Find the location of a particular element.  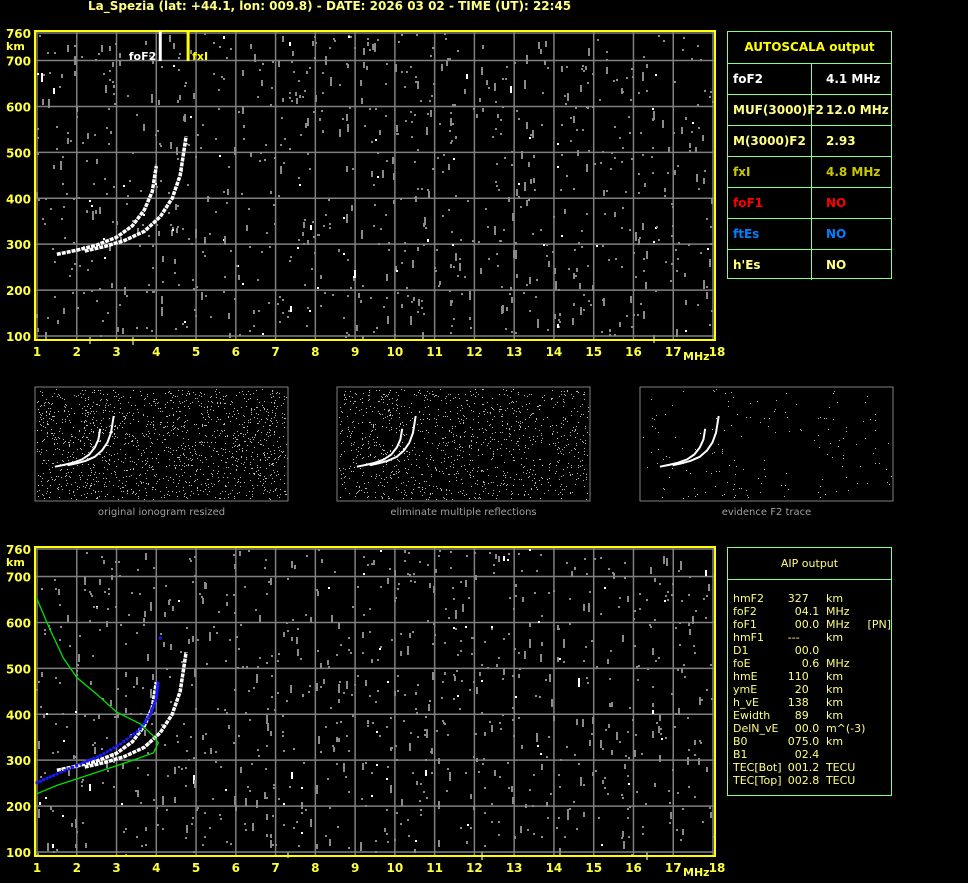

autoscala-value: 12.0 MHz is located at coordinates (857, 110).